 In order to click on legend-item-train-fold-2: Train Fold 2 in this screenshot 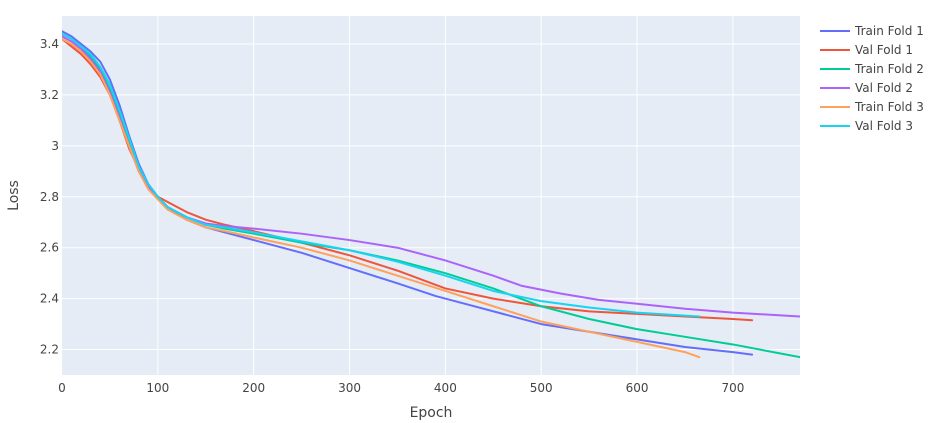, I will do `click(872, 69)`.